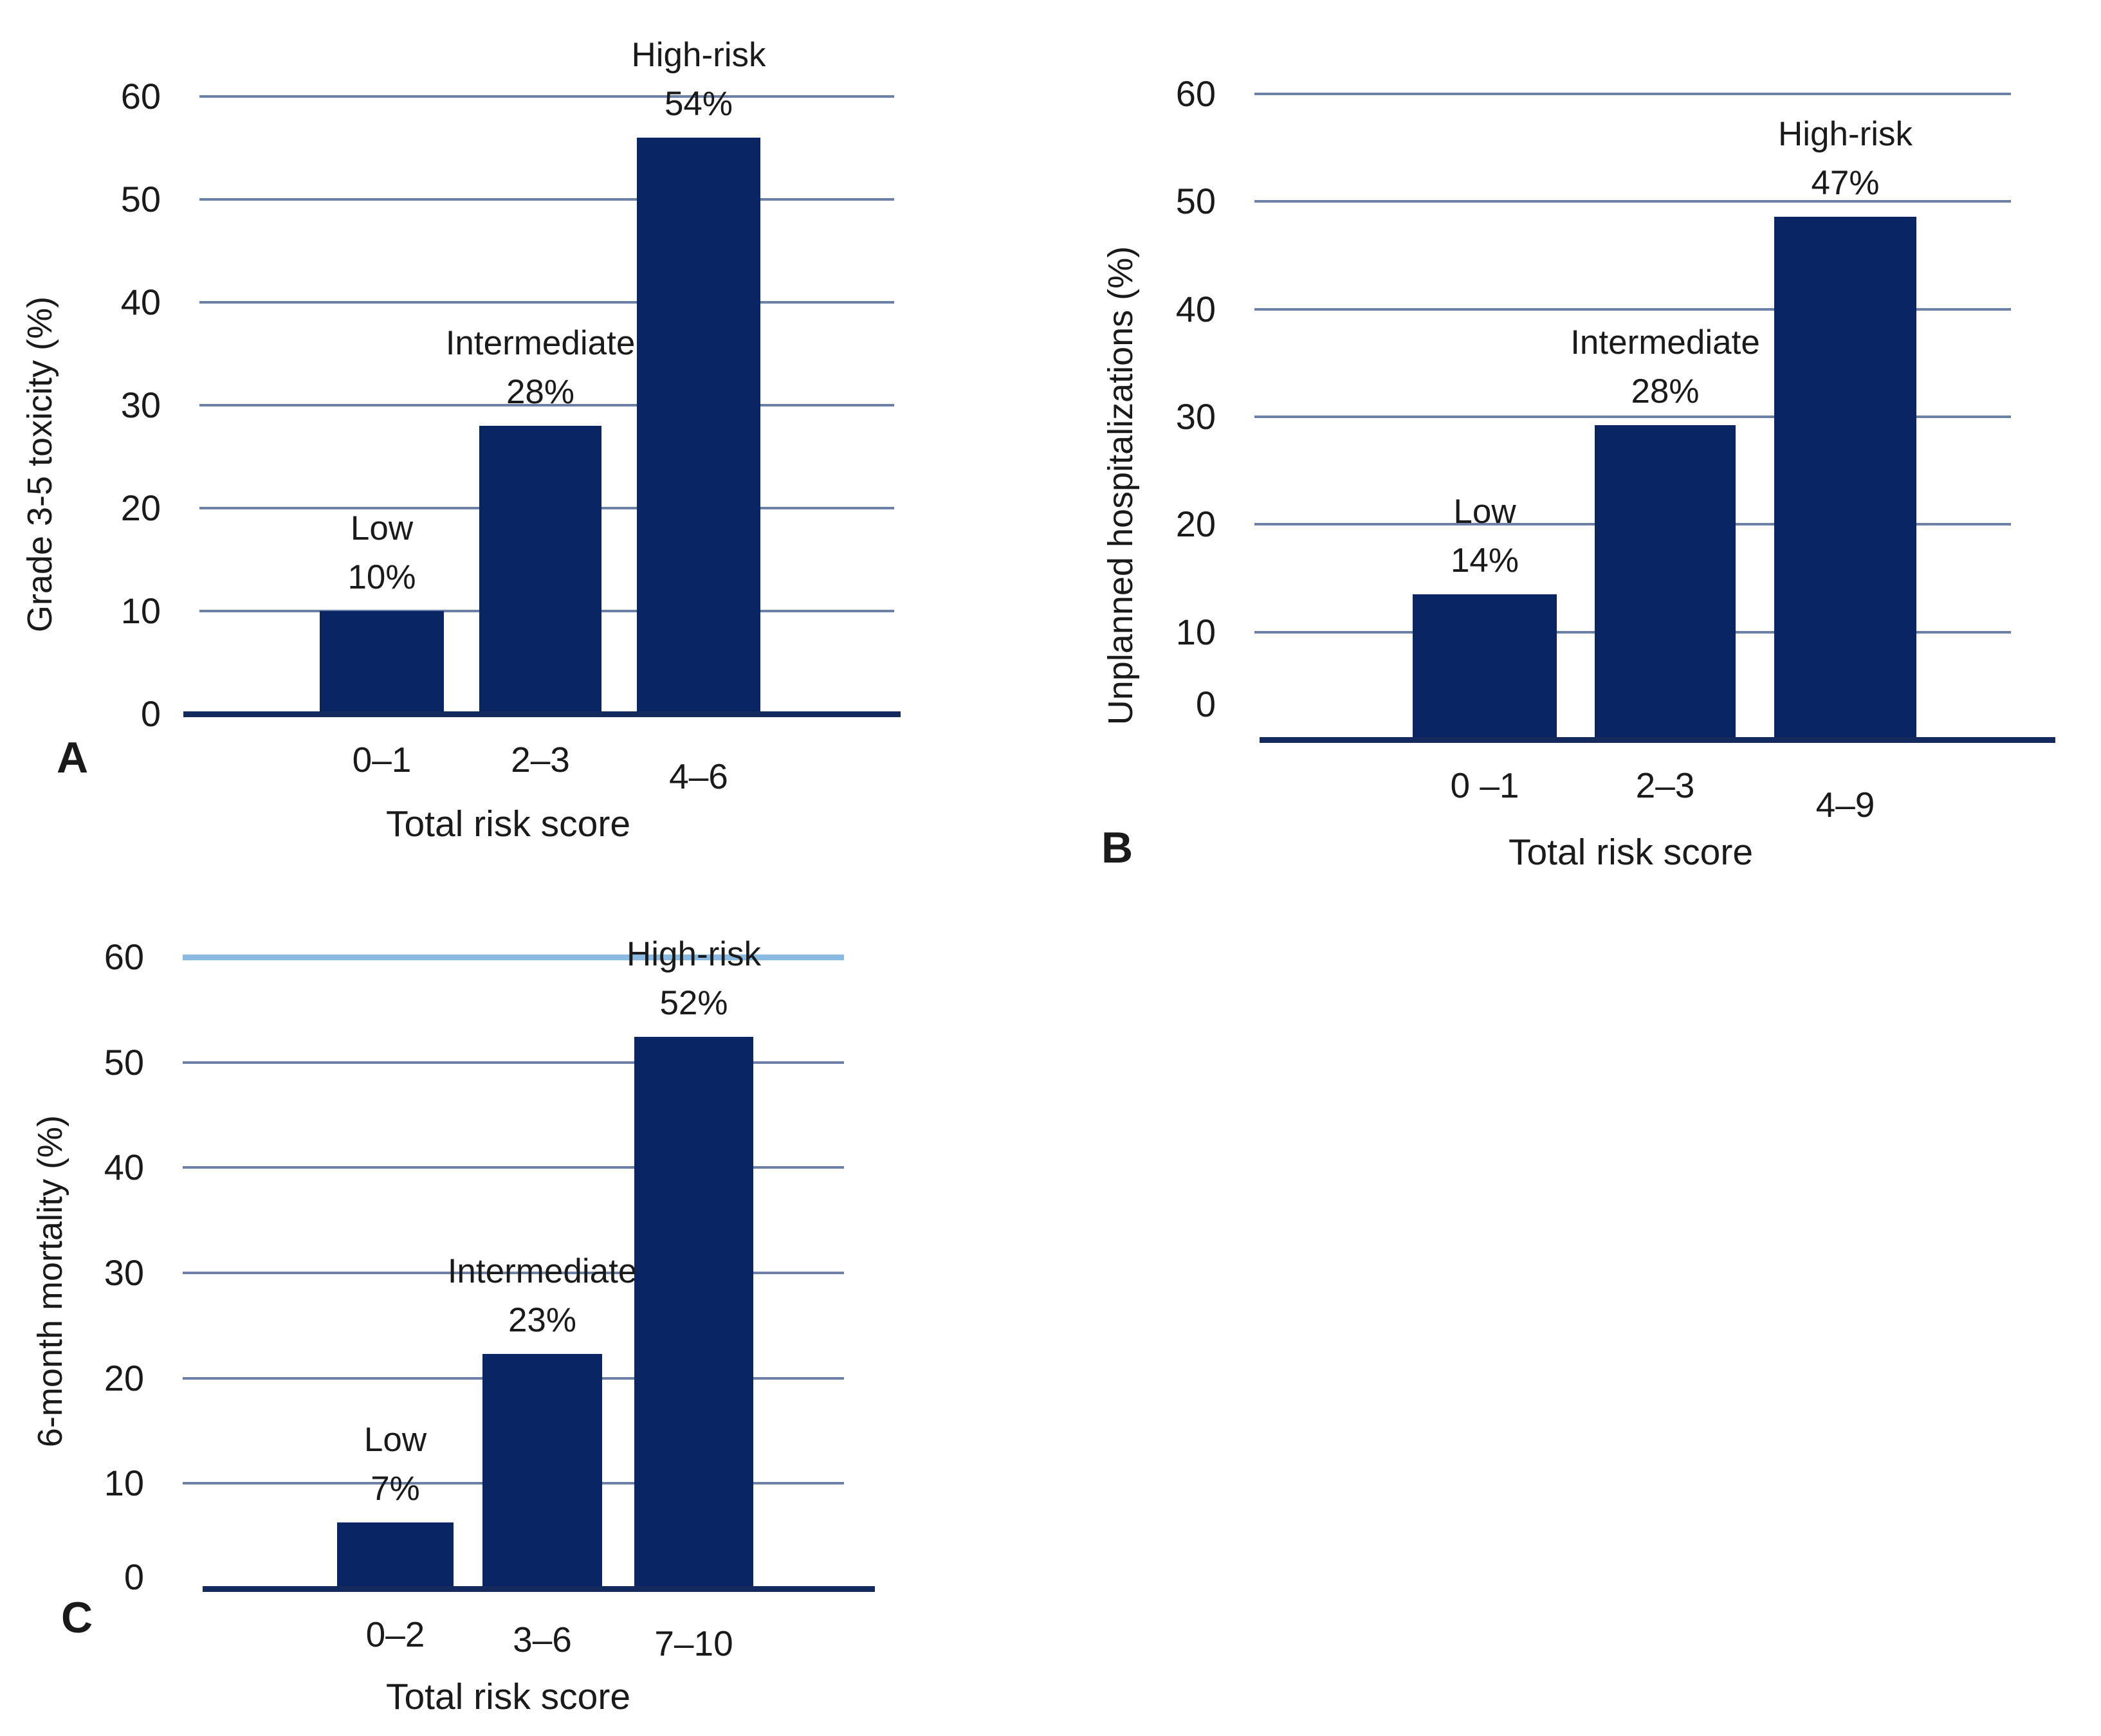 The image size is (2101, 1736). Describe the element at coordinates (694, 979) in the screenshot. I see `bar-label: High-risk 52%` at that location.